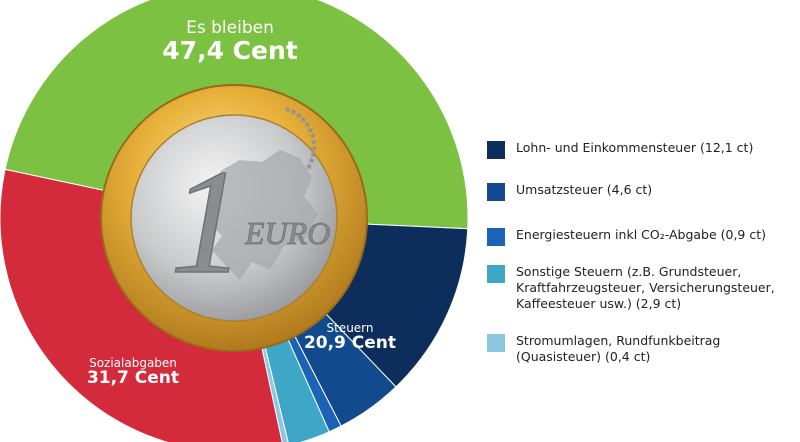  Describe the element at coordinates (287, 233) in the screenshot. I see `coin-euro-text: EURO` at that location.